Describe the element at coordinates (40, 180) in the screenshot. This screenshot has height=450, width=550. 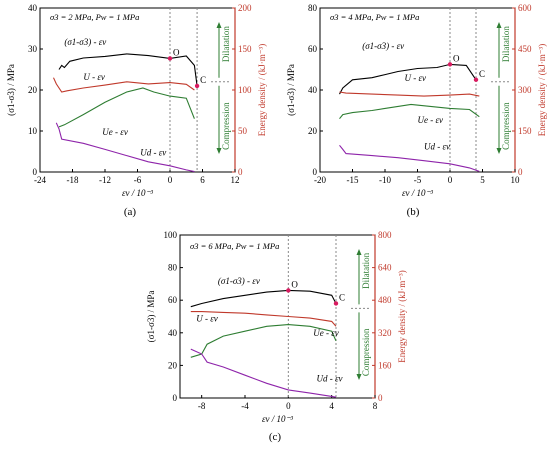
I see `panel-1-x-tick-label: -24` at that location.